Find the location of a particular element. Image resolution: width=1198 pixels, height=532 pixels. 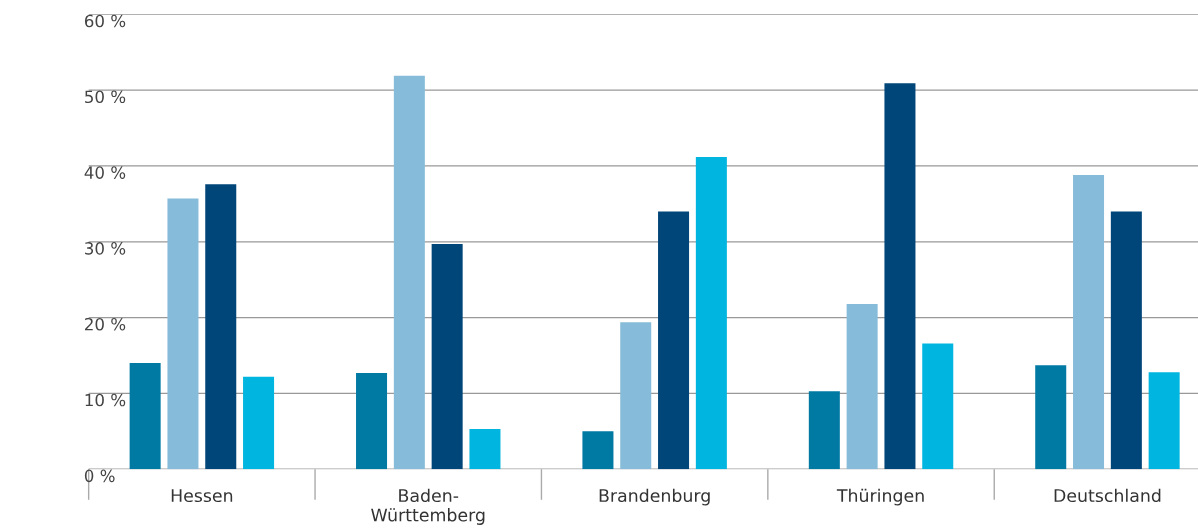

y-tick-label: 30 % is located at coordinates (105, 248).